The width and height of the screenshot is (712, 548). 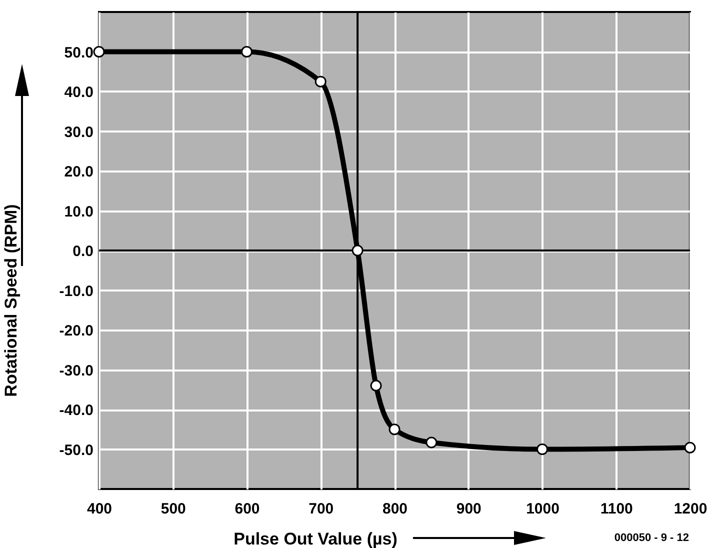 I want to click on x-axis-title: Pulse Out Value (µs), so click(x=316, y=539).